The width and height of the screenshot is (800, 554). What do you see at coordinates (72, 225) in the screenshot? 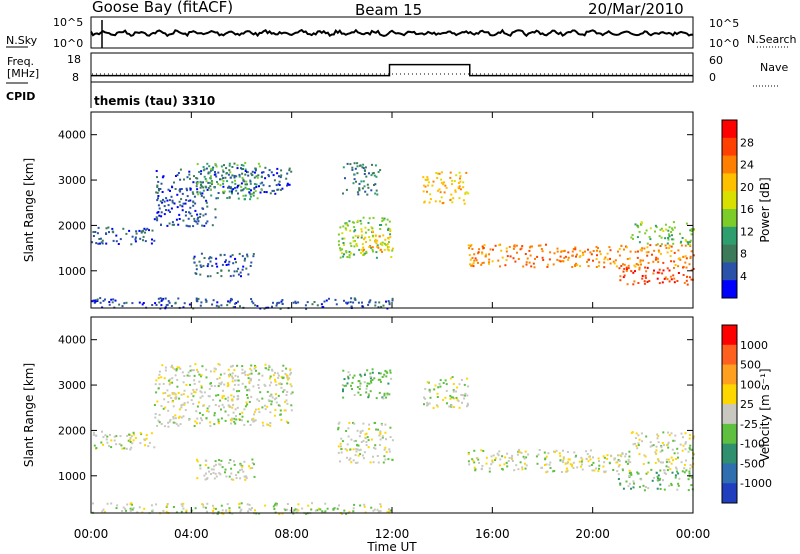
I see `y-tick-label: 2000` at bounding box center [72, 225].